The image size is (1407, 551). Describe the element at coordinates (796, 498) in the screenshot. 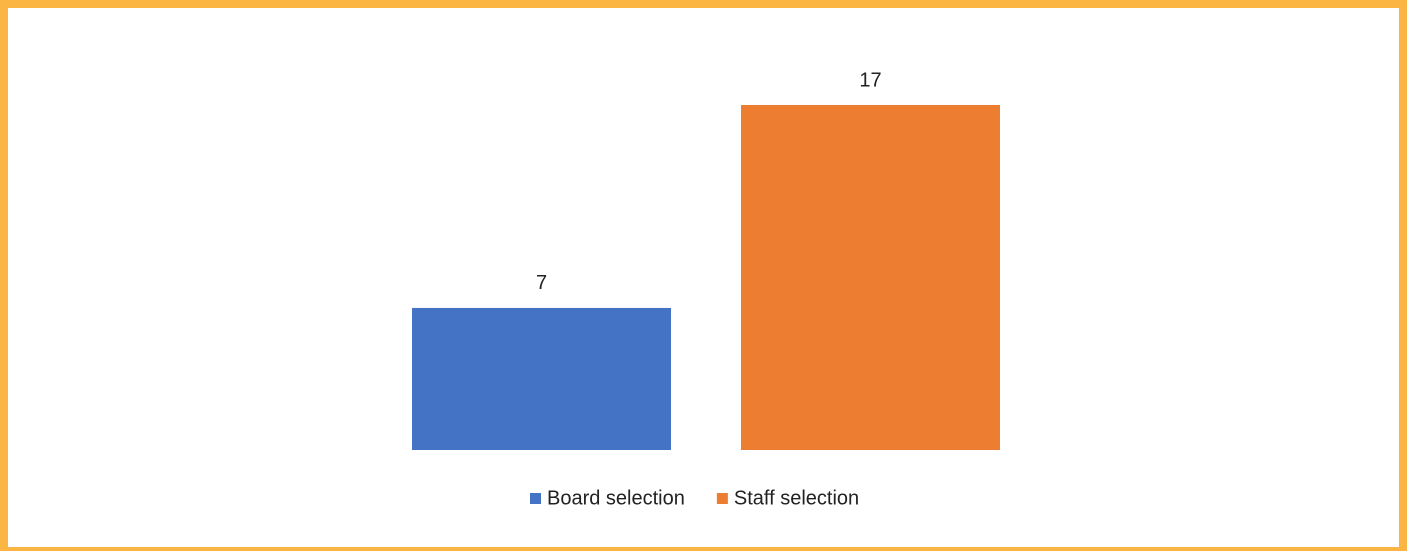

I see `legend-label: Staff selection` at that location.